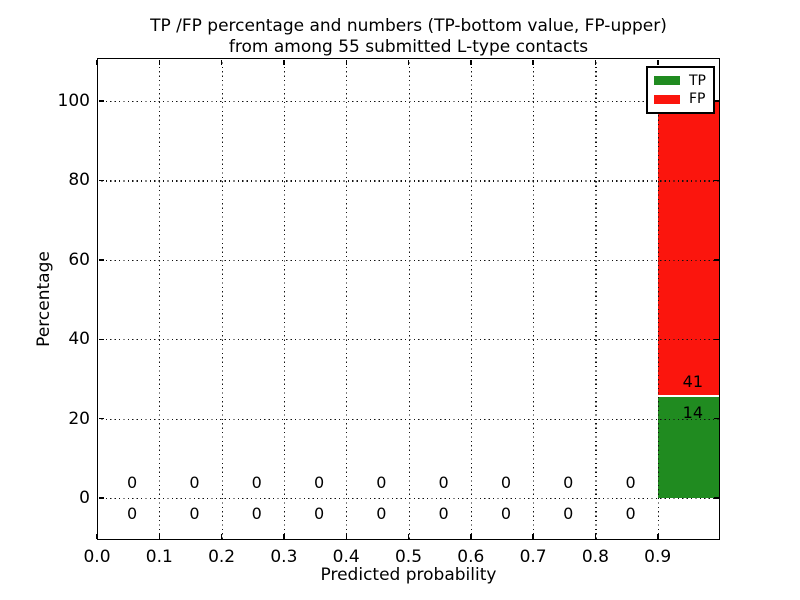 The image size is (800, 600). I want to click on x-tick-label: 0.0, so click(97, 557).